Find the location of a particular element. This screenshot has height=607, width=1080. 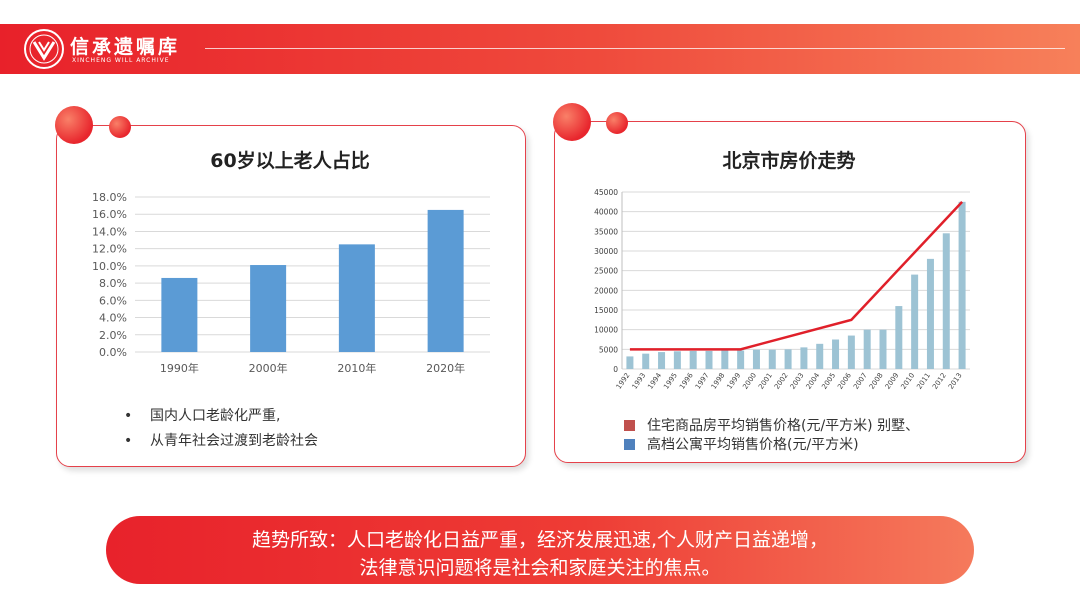

beijing-price-title: 北京市房价走势 is located at coordinates (789, 161).